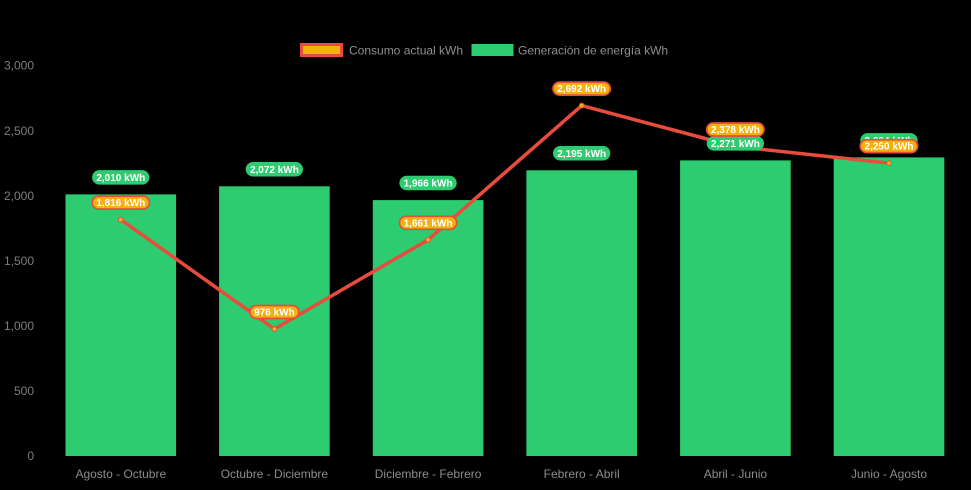  I want to click on svg-text: 1,000, so click(19, 326).